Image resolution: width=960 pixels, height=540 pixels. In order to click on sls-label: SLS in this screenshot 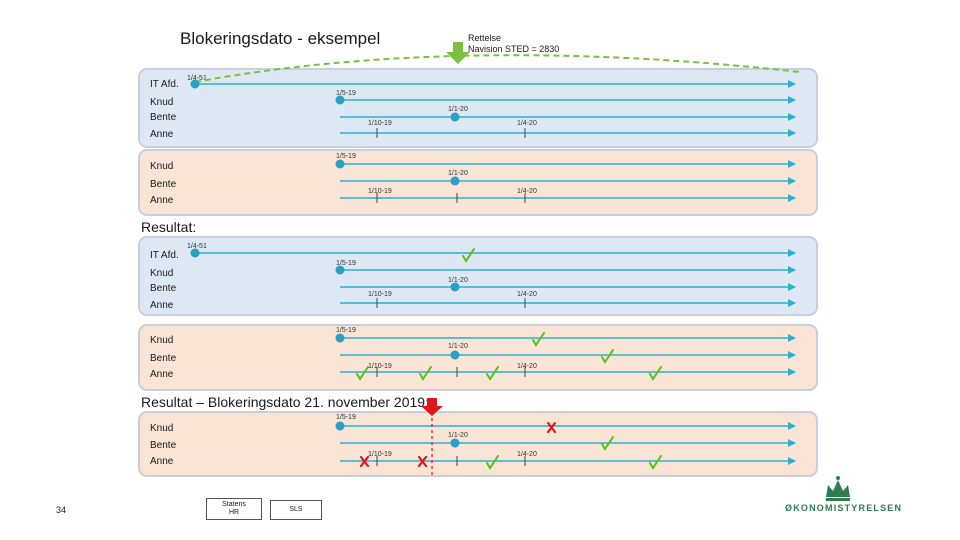, I will do `click(296, 509)`.